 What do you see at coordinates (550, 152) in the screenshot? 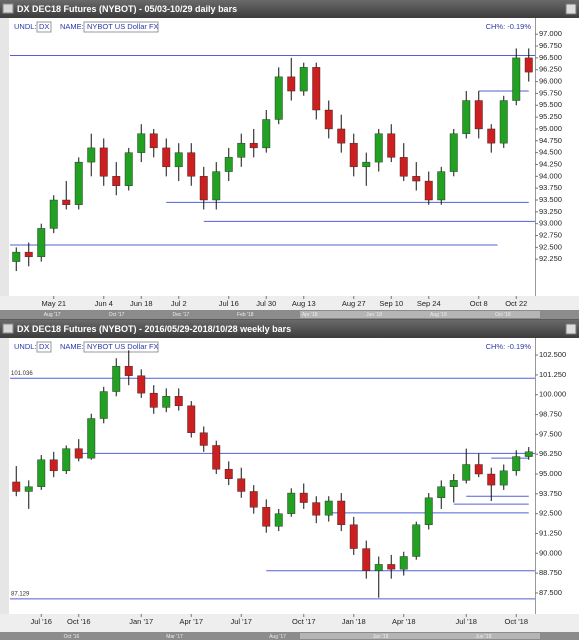
I see `y-tick-label: 94.500` at bounding box center [550, 152].